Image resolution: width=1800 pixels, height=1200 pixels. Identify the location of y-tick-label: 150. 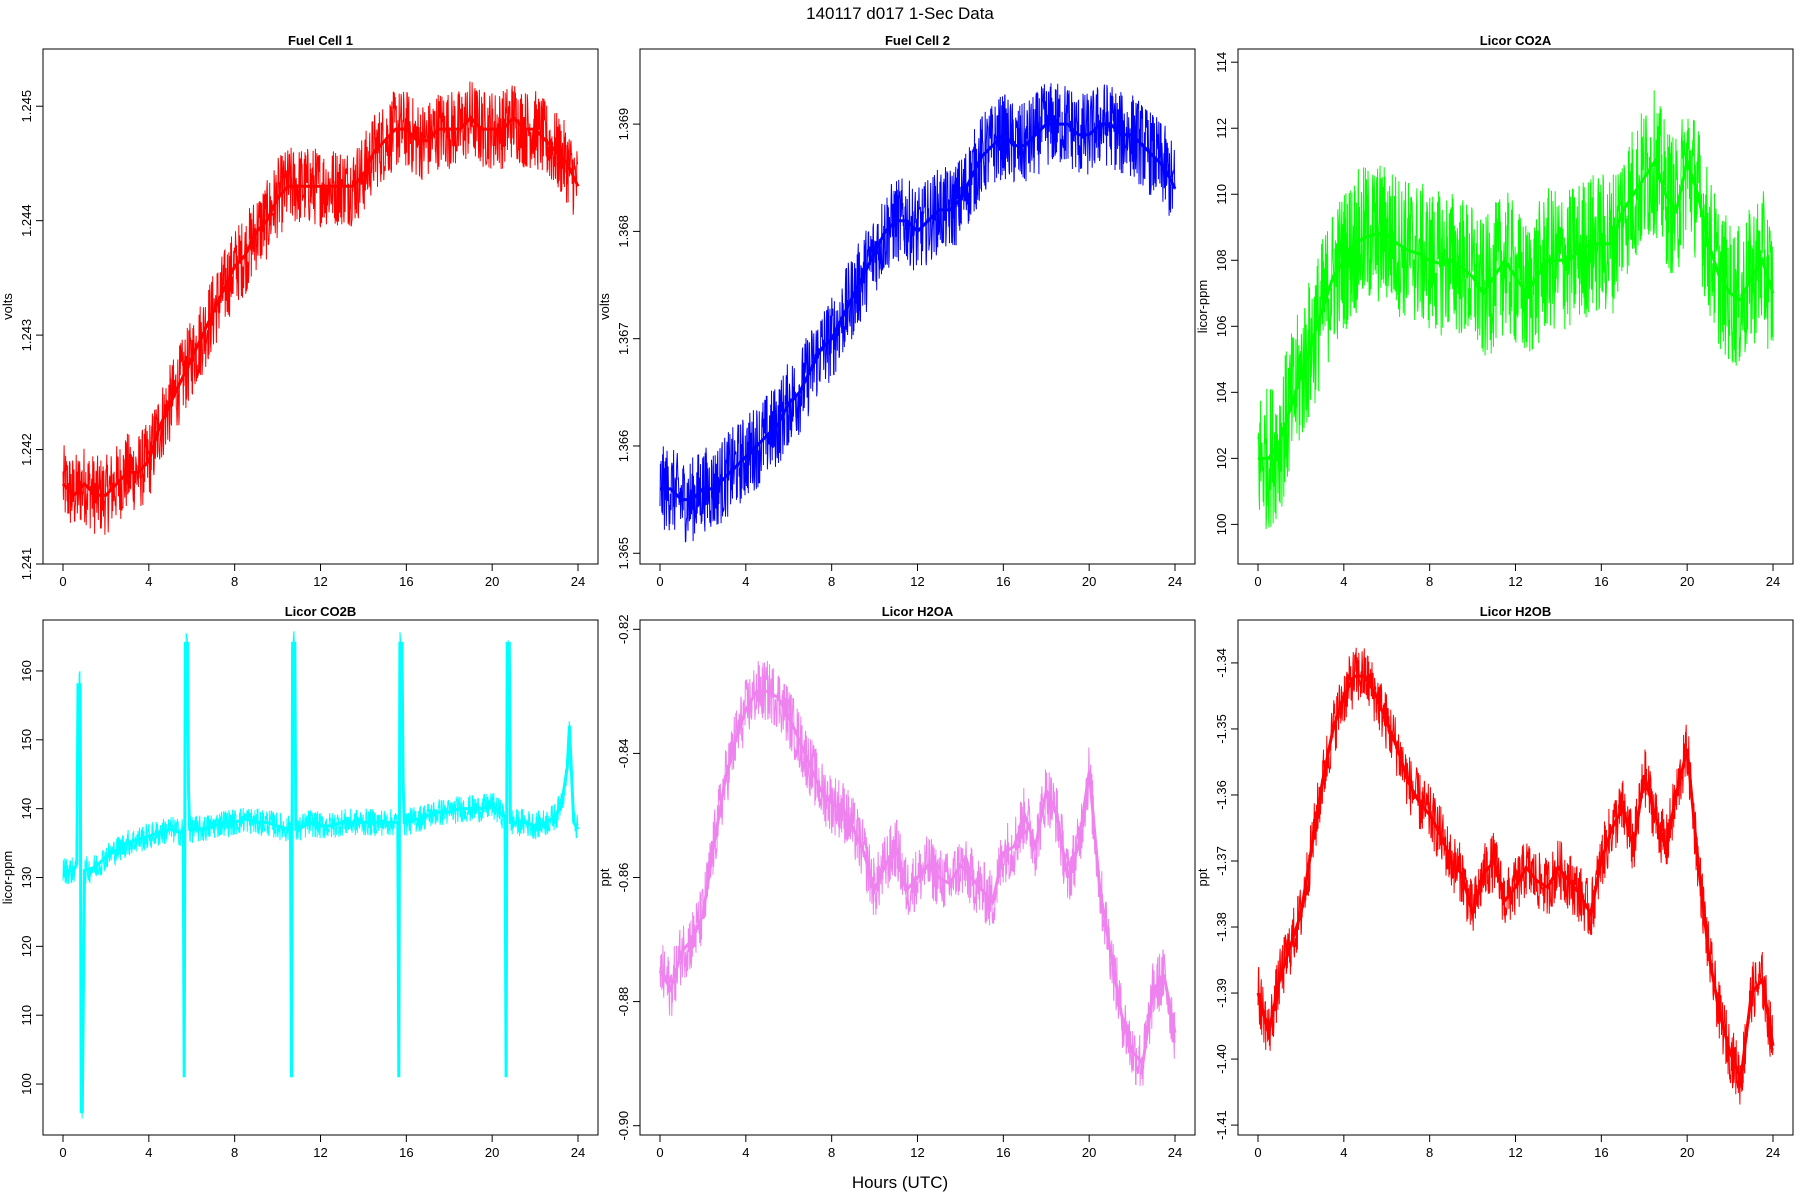
(26, 740).